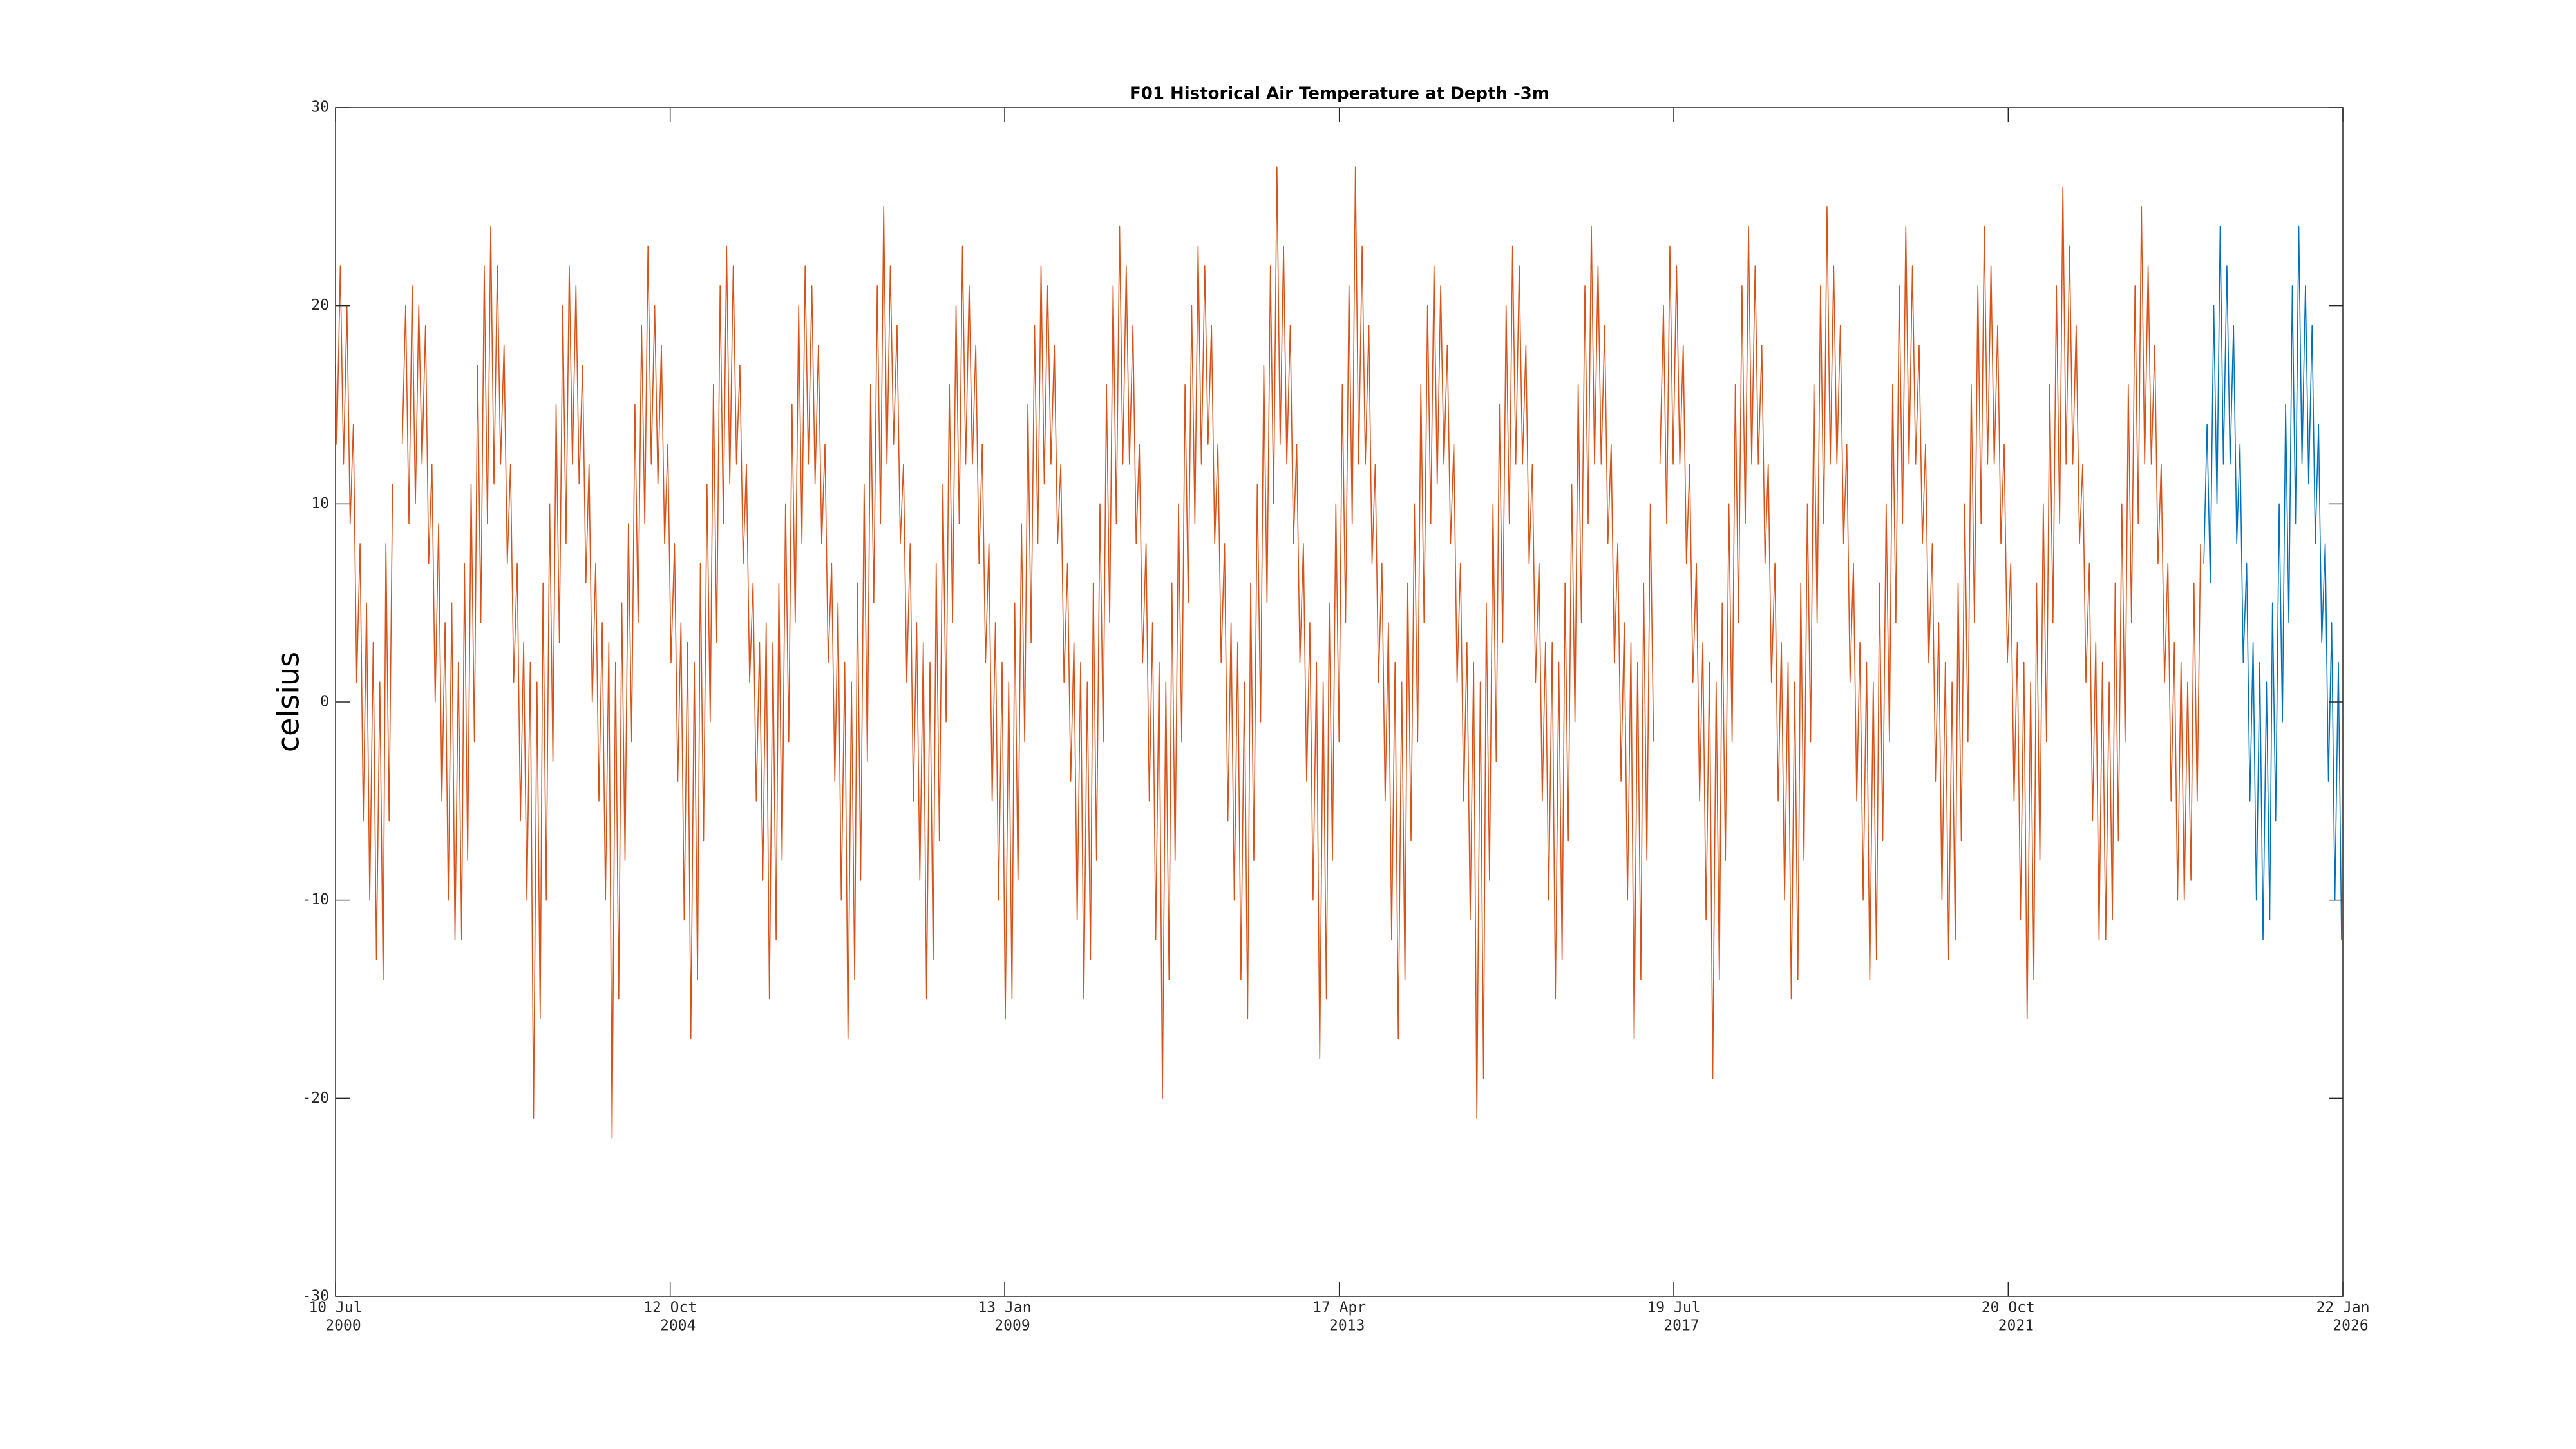 The image size is (2576, 1449). Describe the element at coordinates (1681, 1326) in the screenshot. I see `x-tick-label: 2017` at that location.